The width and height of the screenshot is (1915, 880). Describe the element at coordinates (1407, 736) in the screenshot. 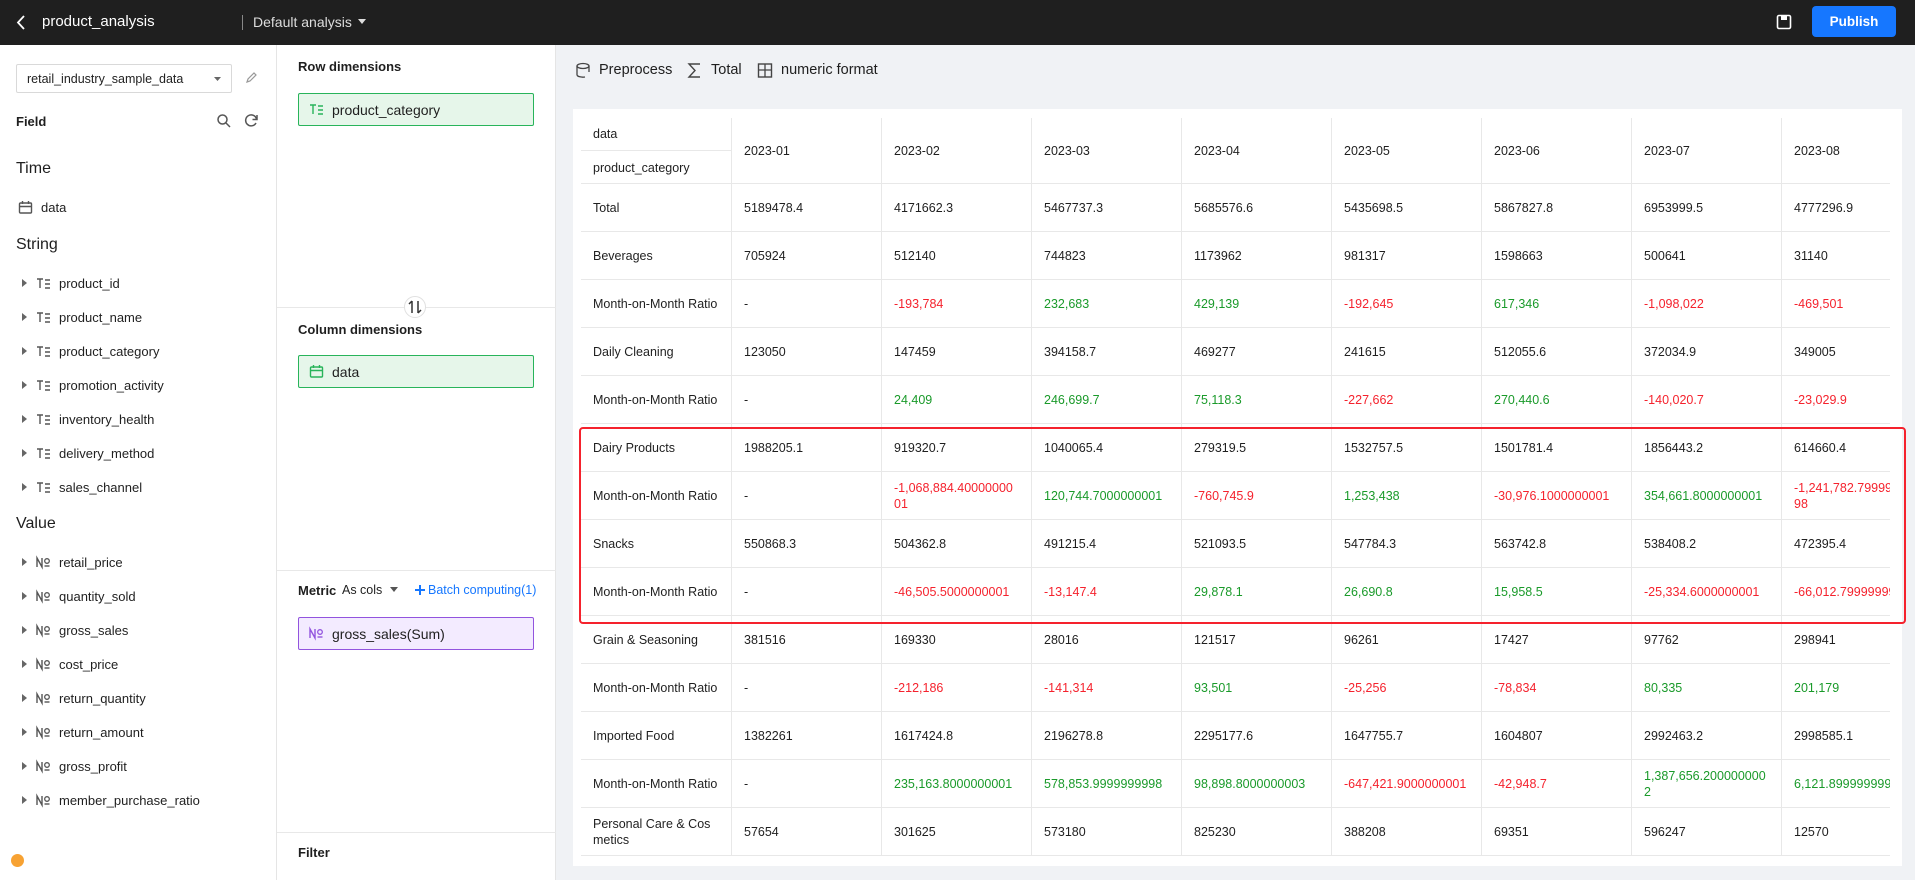

I see `cell-value: 1647755.7` at that location.